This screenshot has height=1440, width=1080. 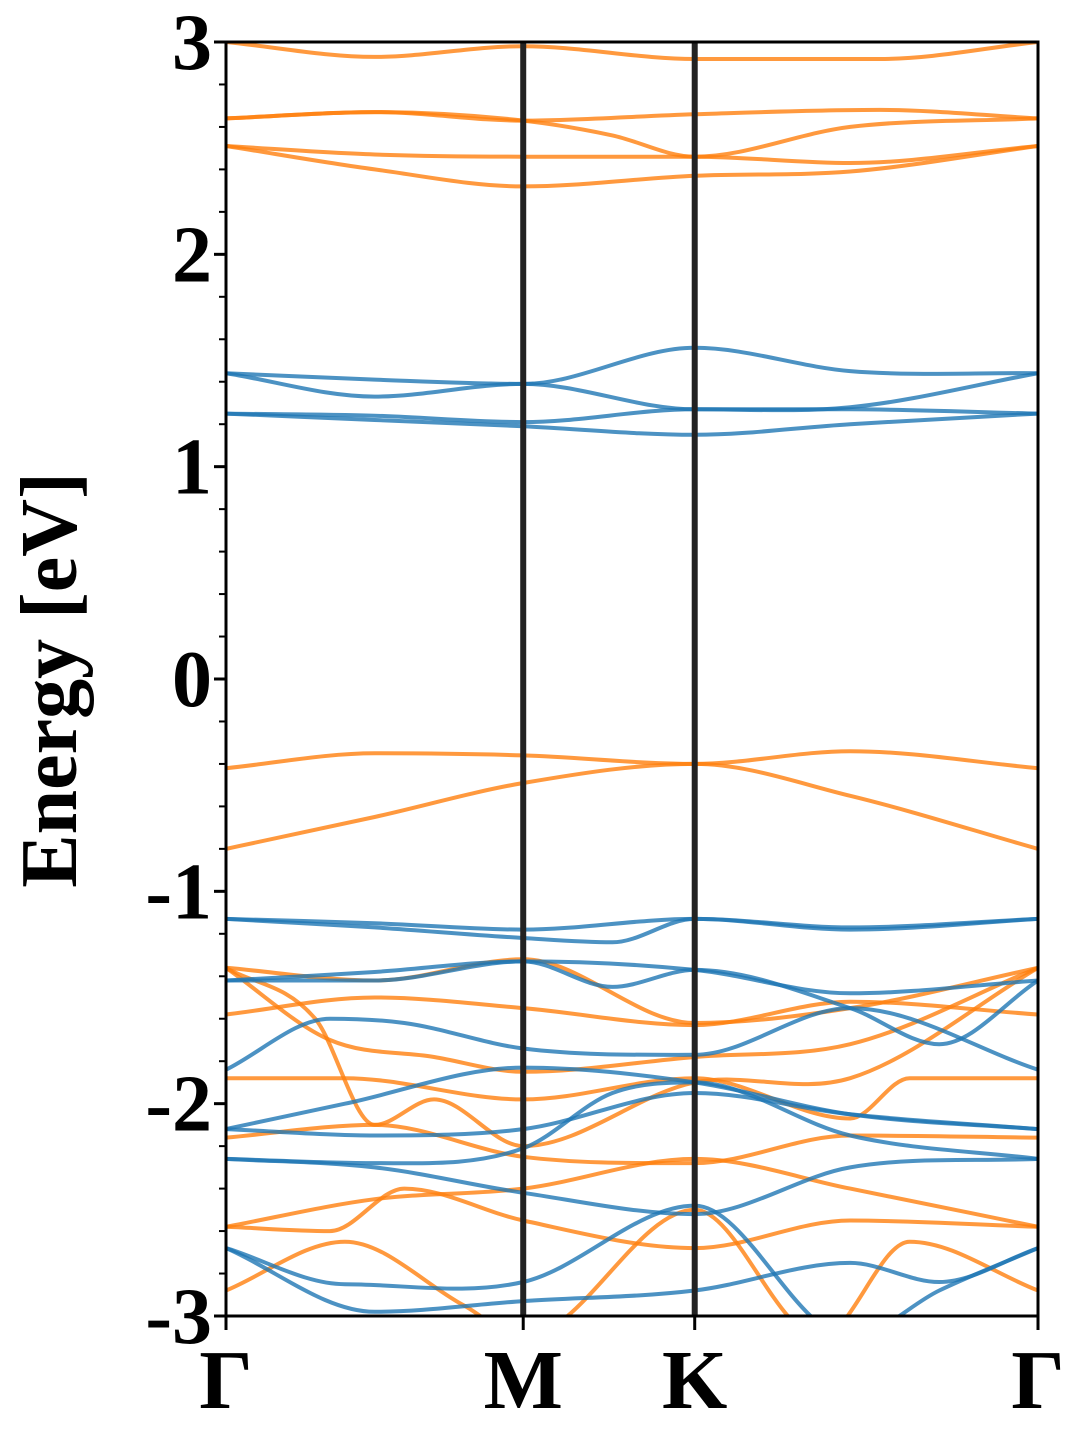 I want to click on x-tick-label: M, so click(x=523, y=1380).